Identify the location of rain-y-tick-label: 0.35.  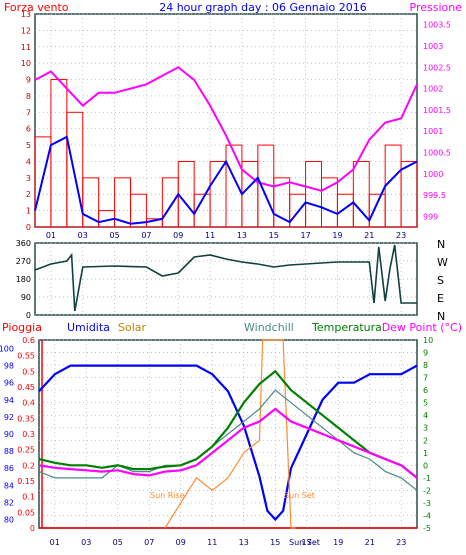
(26, 418).